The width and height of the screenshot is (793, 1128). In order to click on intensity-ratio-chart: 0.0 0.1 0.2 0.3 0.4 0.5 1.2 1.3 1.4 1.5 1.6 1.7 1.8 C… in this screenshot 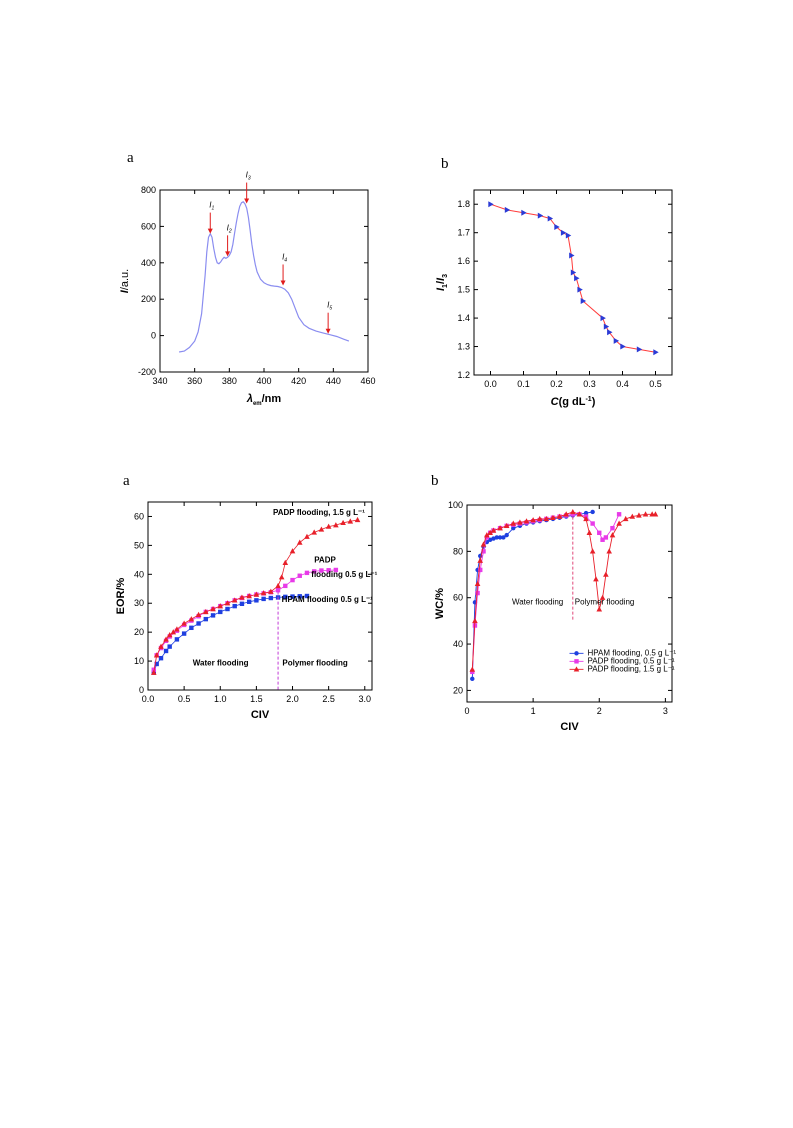, I will do `click(554, 298)`.